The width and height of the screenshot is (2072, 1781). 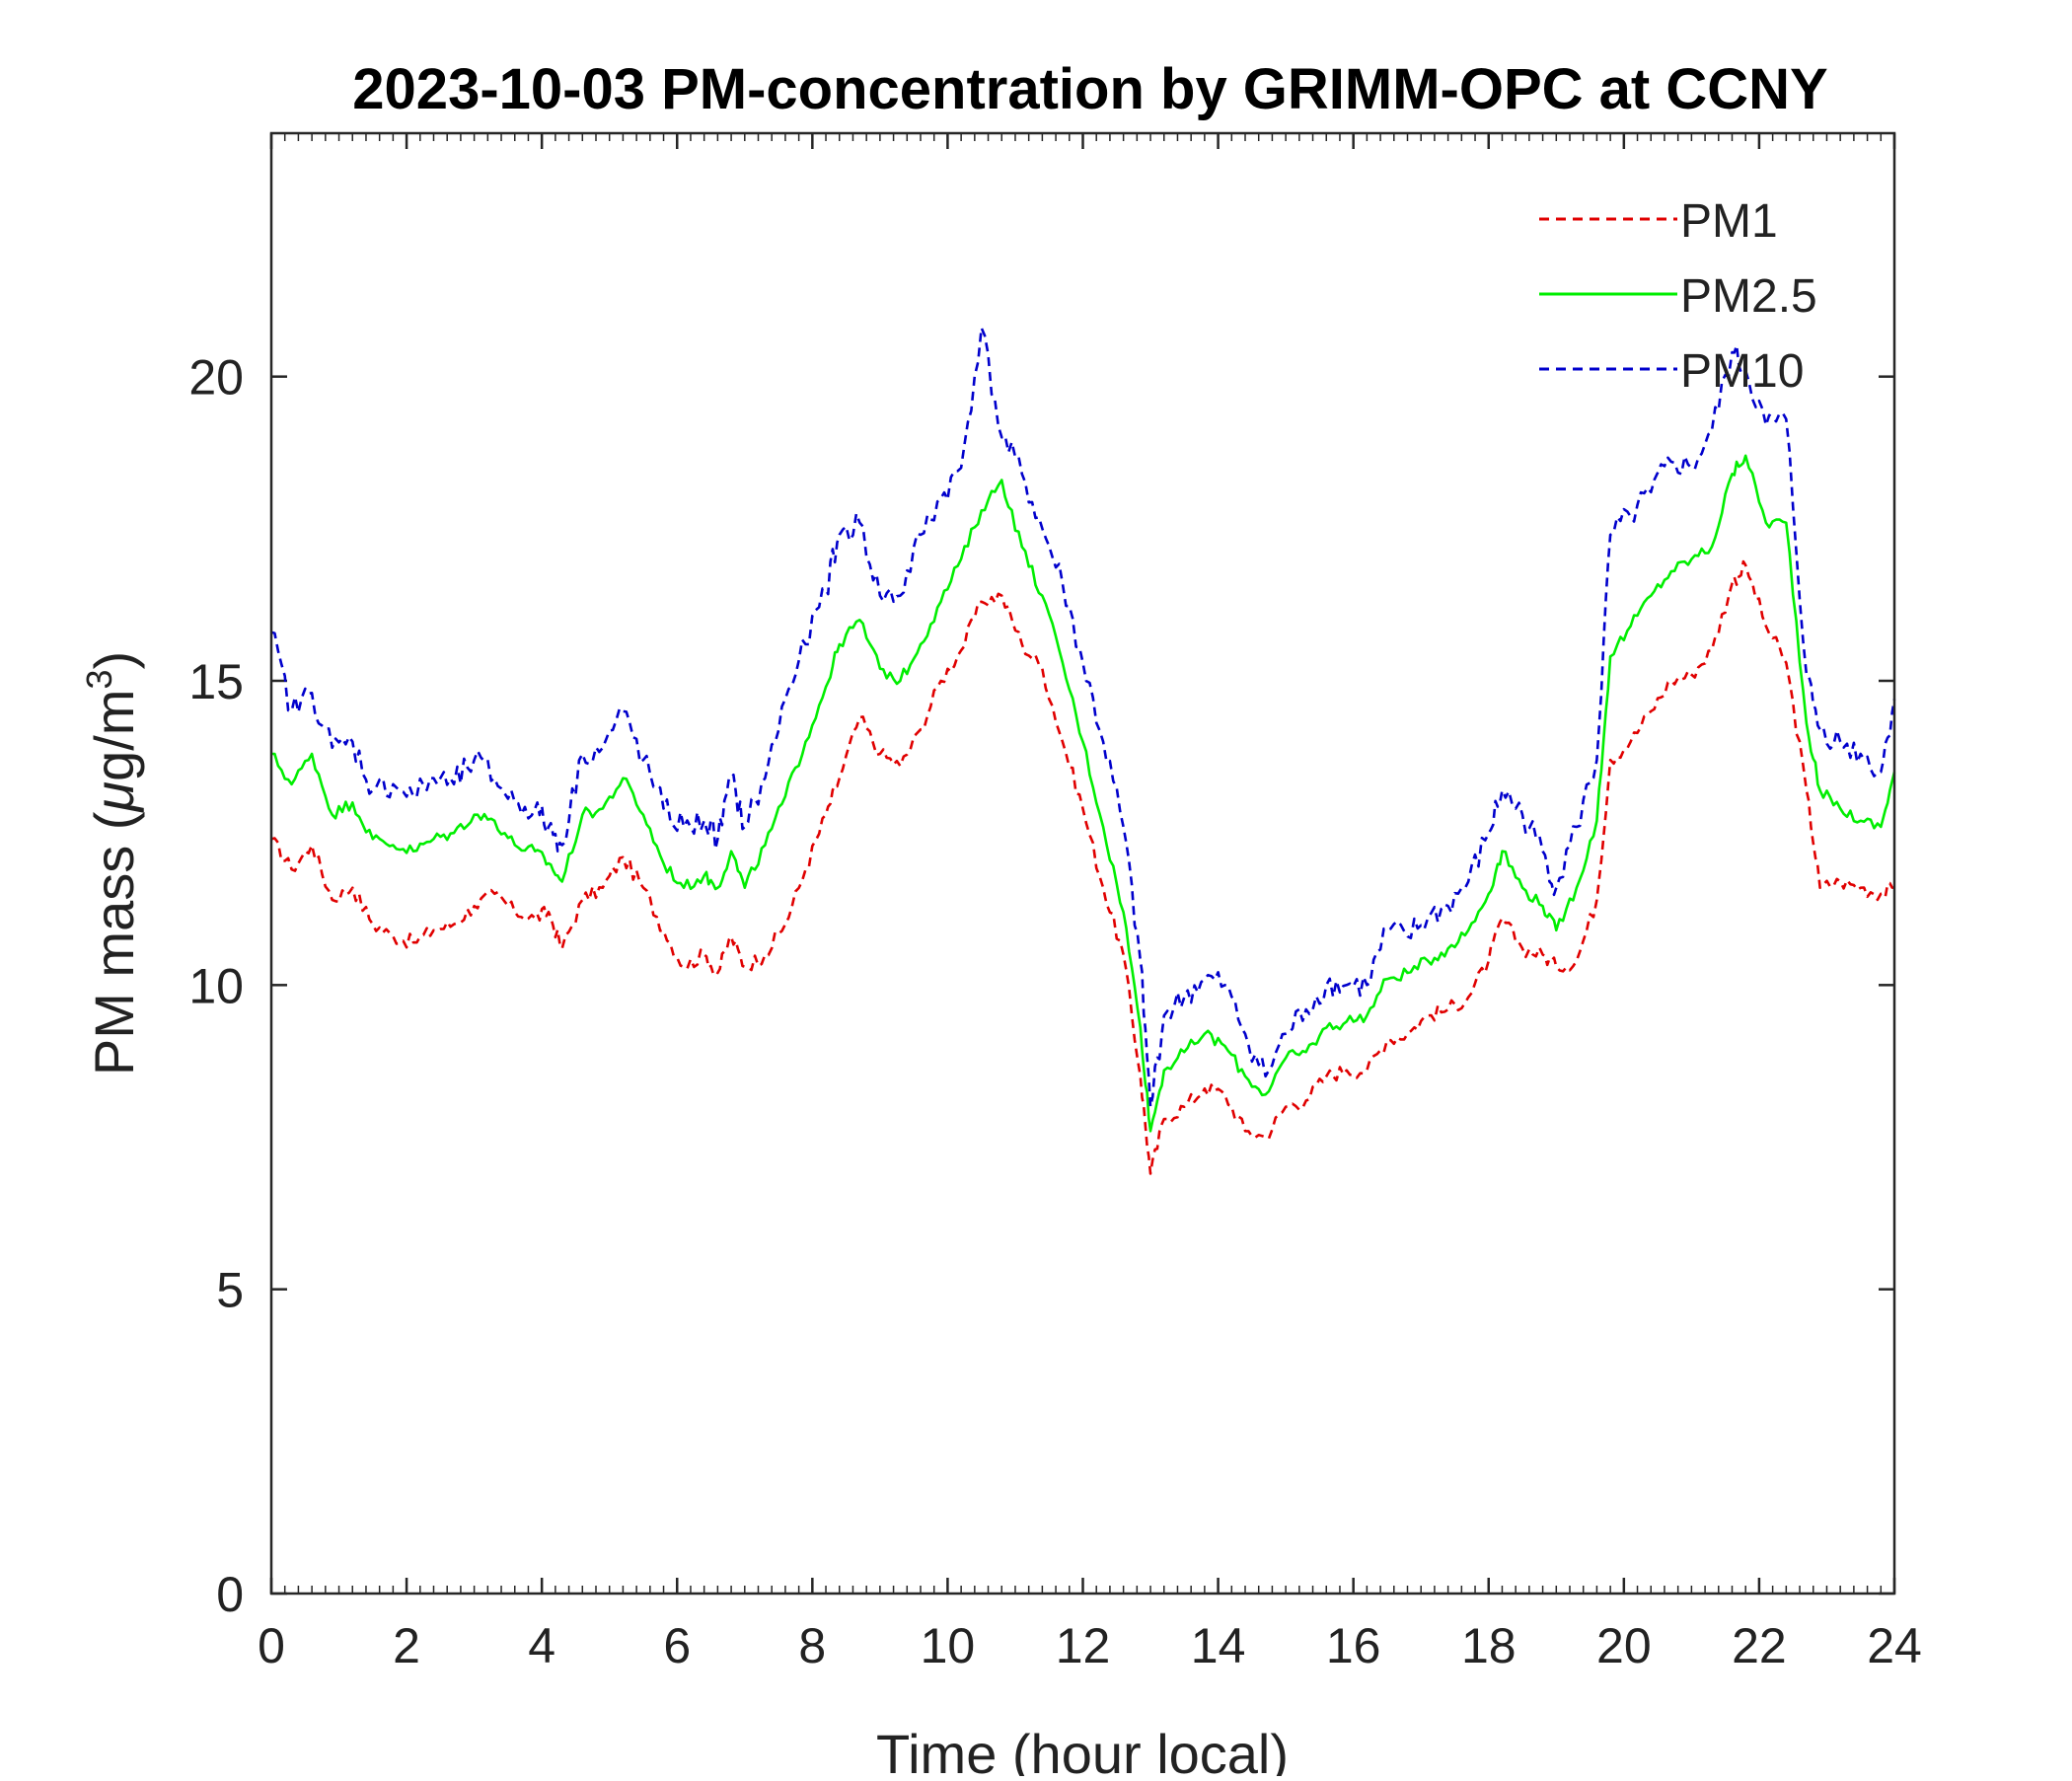 I want to click on legend-label-pm25: PM2.5, so click(x=1749, y=296).